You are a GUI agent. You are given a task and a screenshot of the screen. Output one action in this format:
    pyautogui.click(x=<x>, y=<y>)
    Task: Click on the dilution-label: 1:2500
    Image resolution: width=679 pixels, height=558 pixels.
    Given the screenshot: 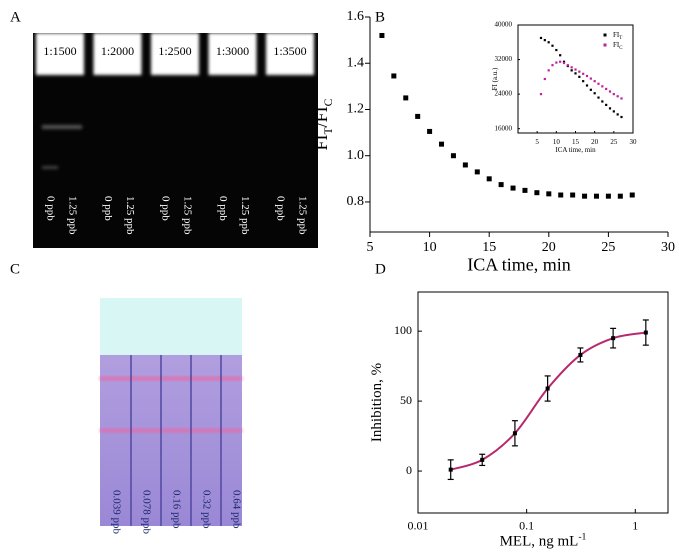 What is the action you would take?
    pyautogui.click(x=174, y=51)
    